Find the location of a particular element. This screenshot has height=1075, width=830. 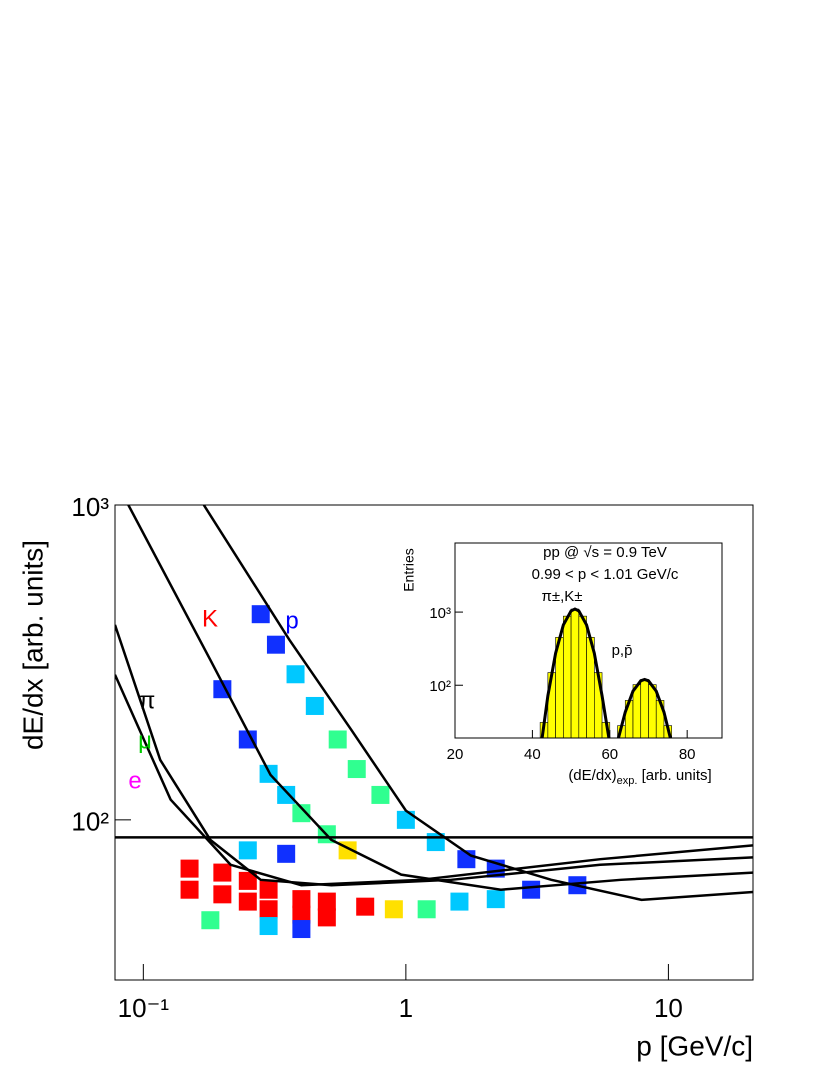

inset-y-tick-label: 10² is located at coordinates (440, 686).